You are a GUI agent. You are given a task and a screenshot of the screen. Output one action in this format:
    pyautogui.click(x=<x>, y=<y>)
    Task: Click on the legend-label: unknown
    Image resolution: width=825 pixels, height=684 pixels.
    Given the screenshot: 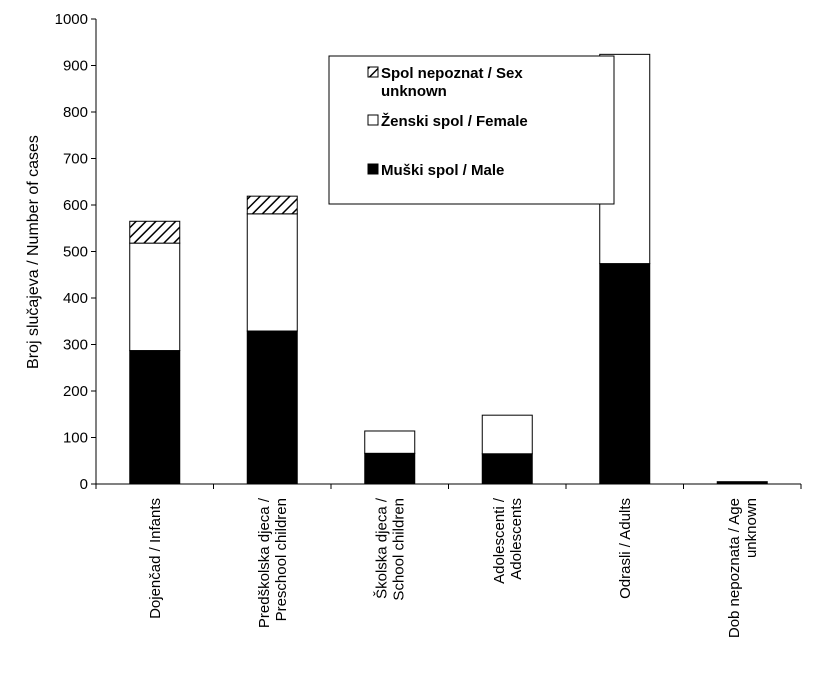 What is the action you would take?
    pyautogui.click(x=414, y=91)
    